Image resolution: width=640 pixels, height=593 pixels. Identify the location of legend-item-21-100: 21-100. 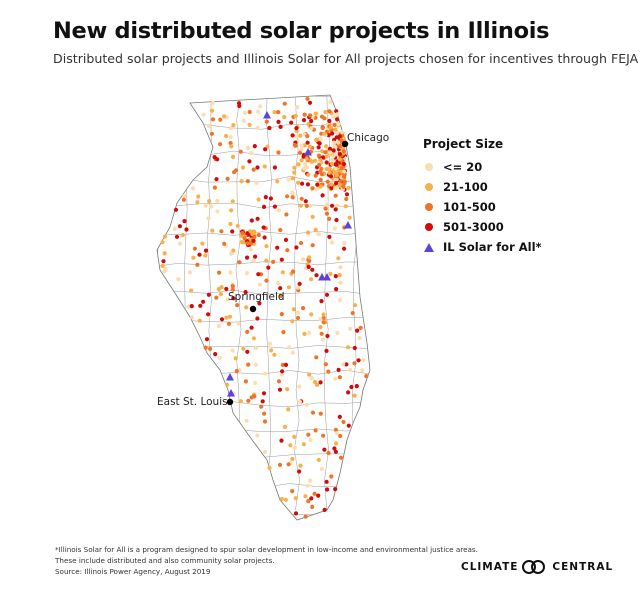
(482, 187).